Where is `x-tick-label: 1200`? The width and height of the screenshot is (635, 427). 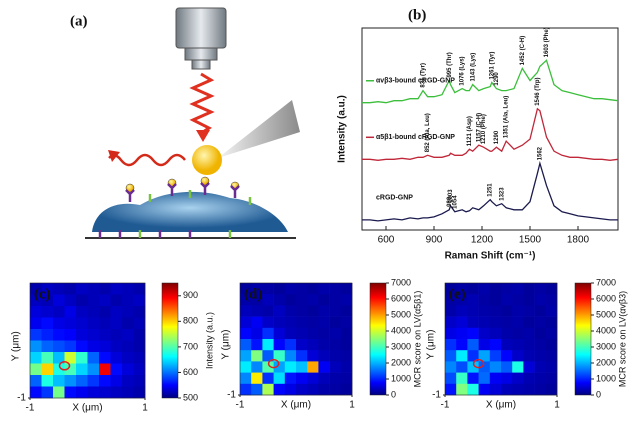
x-tick-label: 1200 is located at coordinates (482, 240).